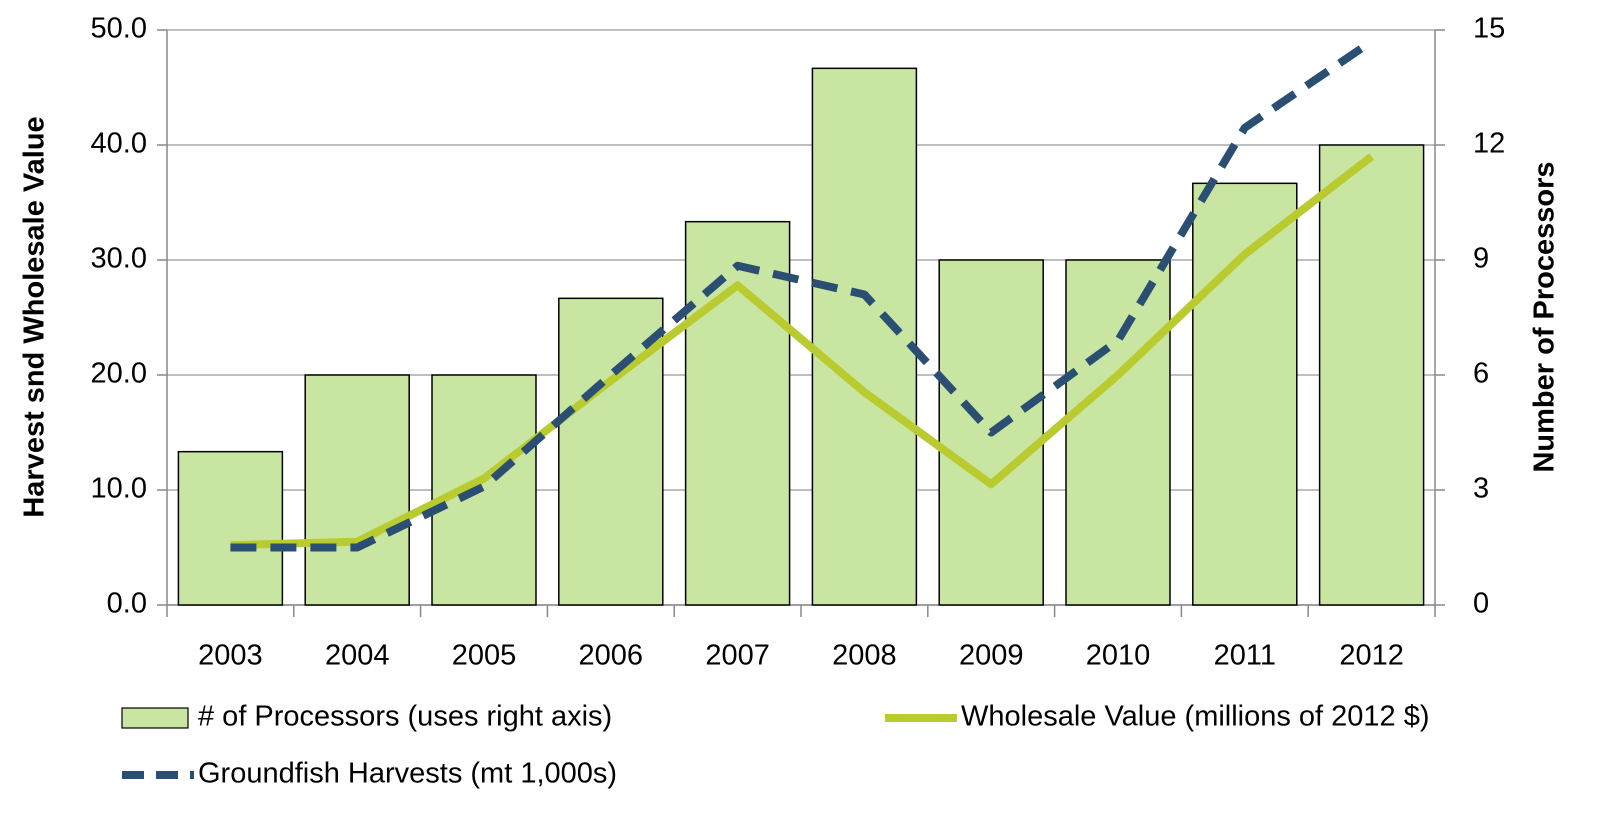 This screenshot has height=820, width=1618. I want to click on x-tick-label: 2011, so click(1245, 656).